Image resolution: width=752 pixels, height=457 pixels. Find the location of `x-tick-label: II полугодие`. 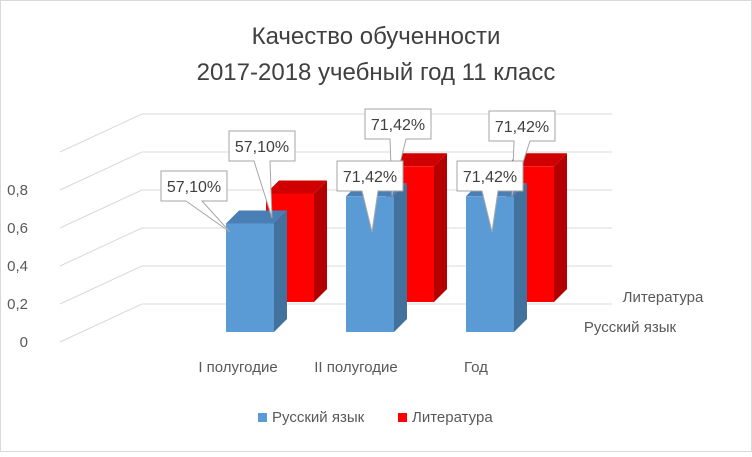

x-tick-label: II полугодие is located at coordinates (356, 367).